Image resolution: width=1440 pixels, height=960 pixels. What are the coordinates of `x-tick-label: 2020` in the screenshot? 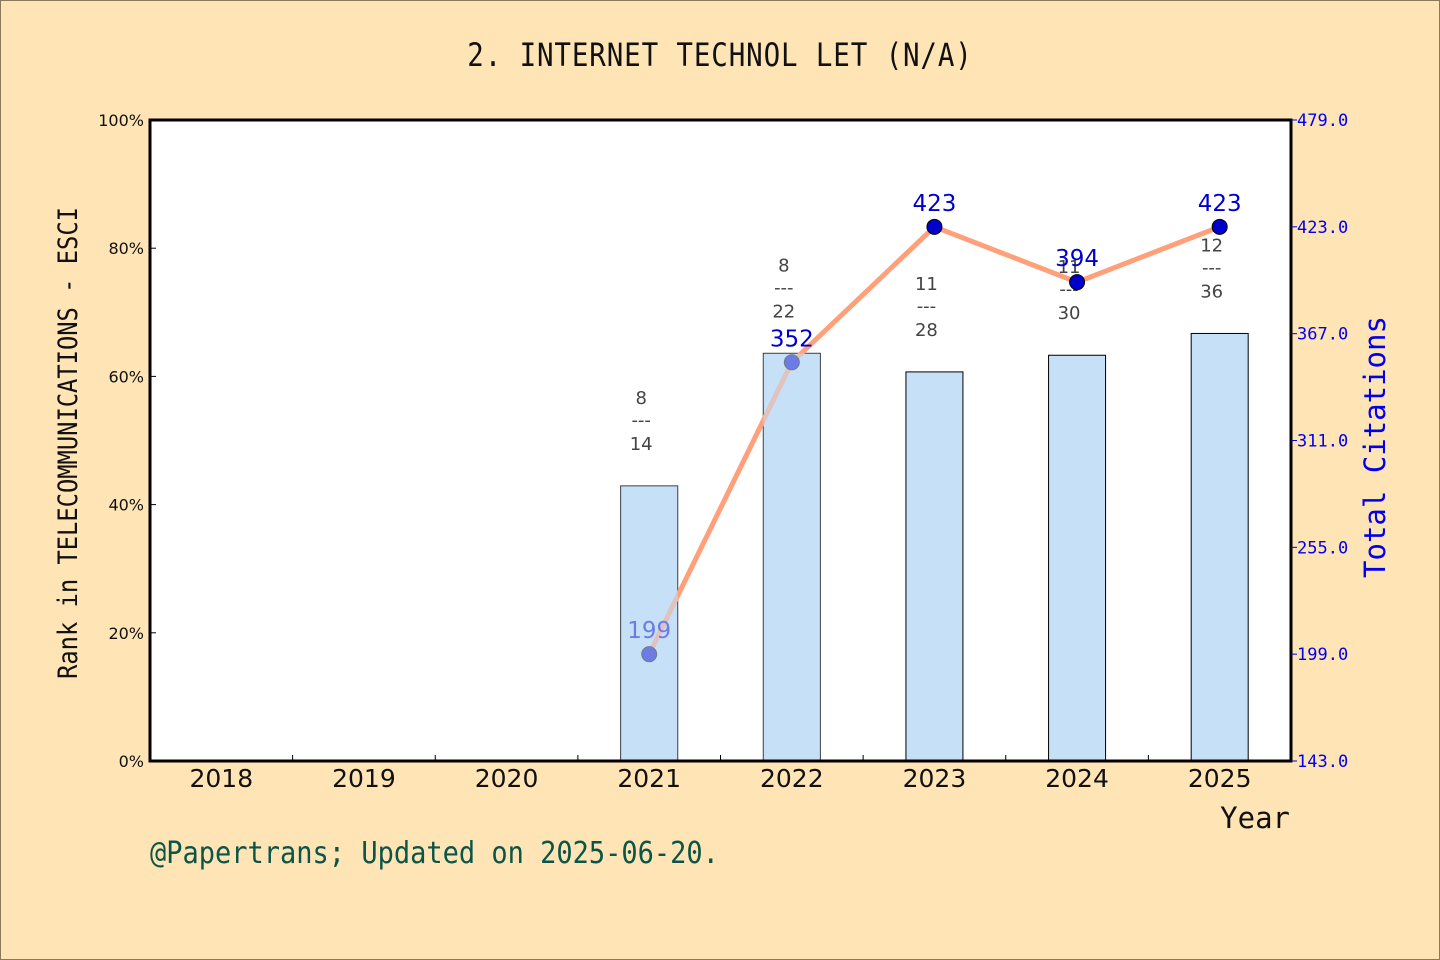 It's located at (507, 778).